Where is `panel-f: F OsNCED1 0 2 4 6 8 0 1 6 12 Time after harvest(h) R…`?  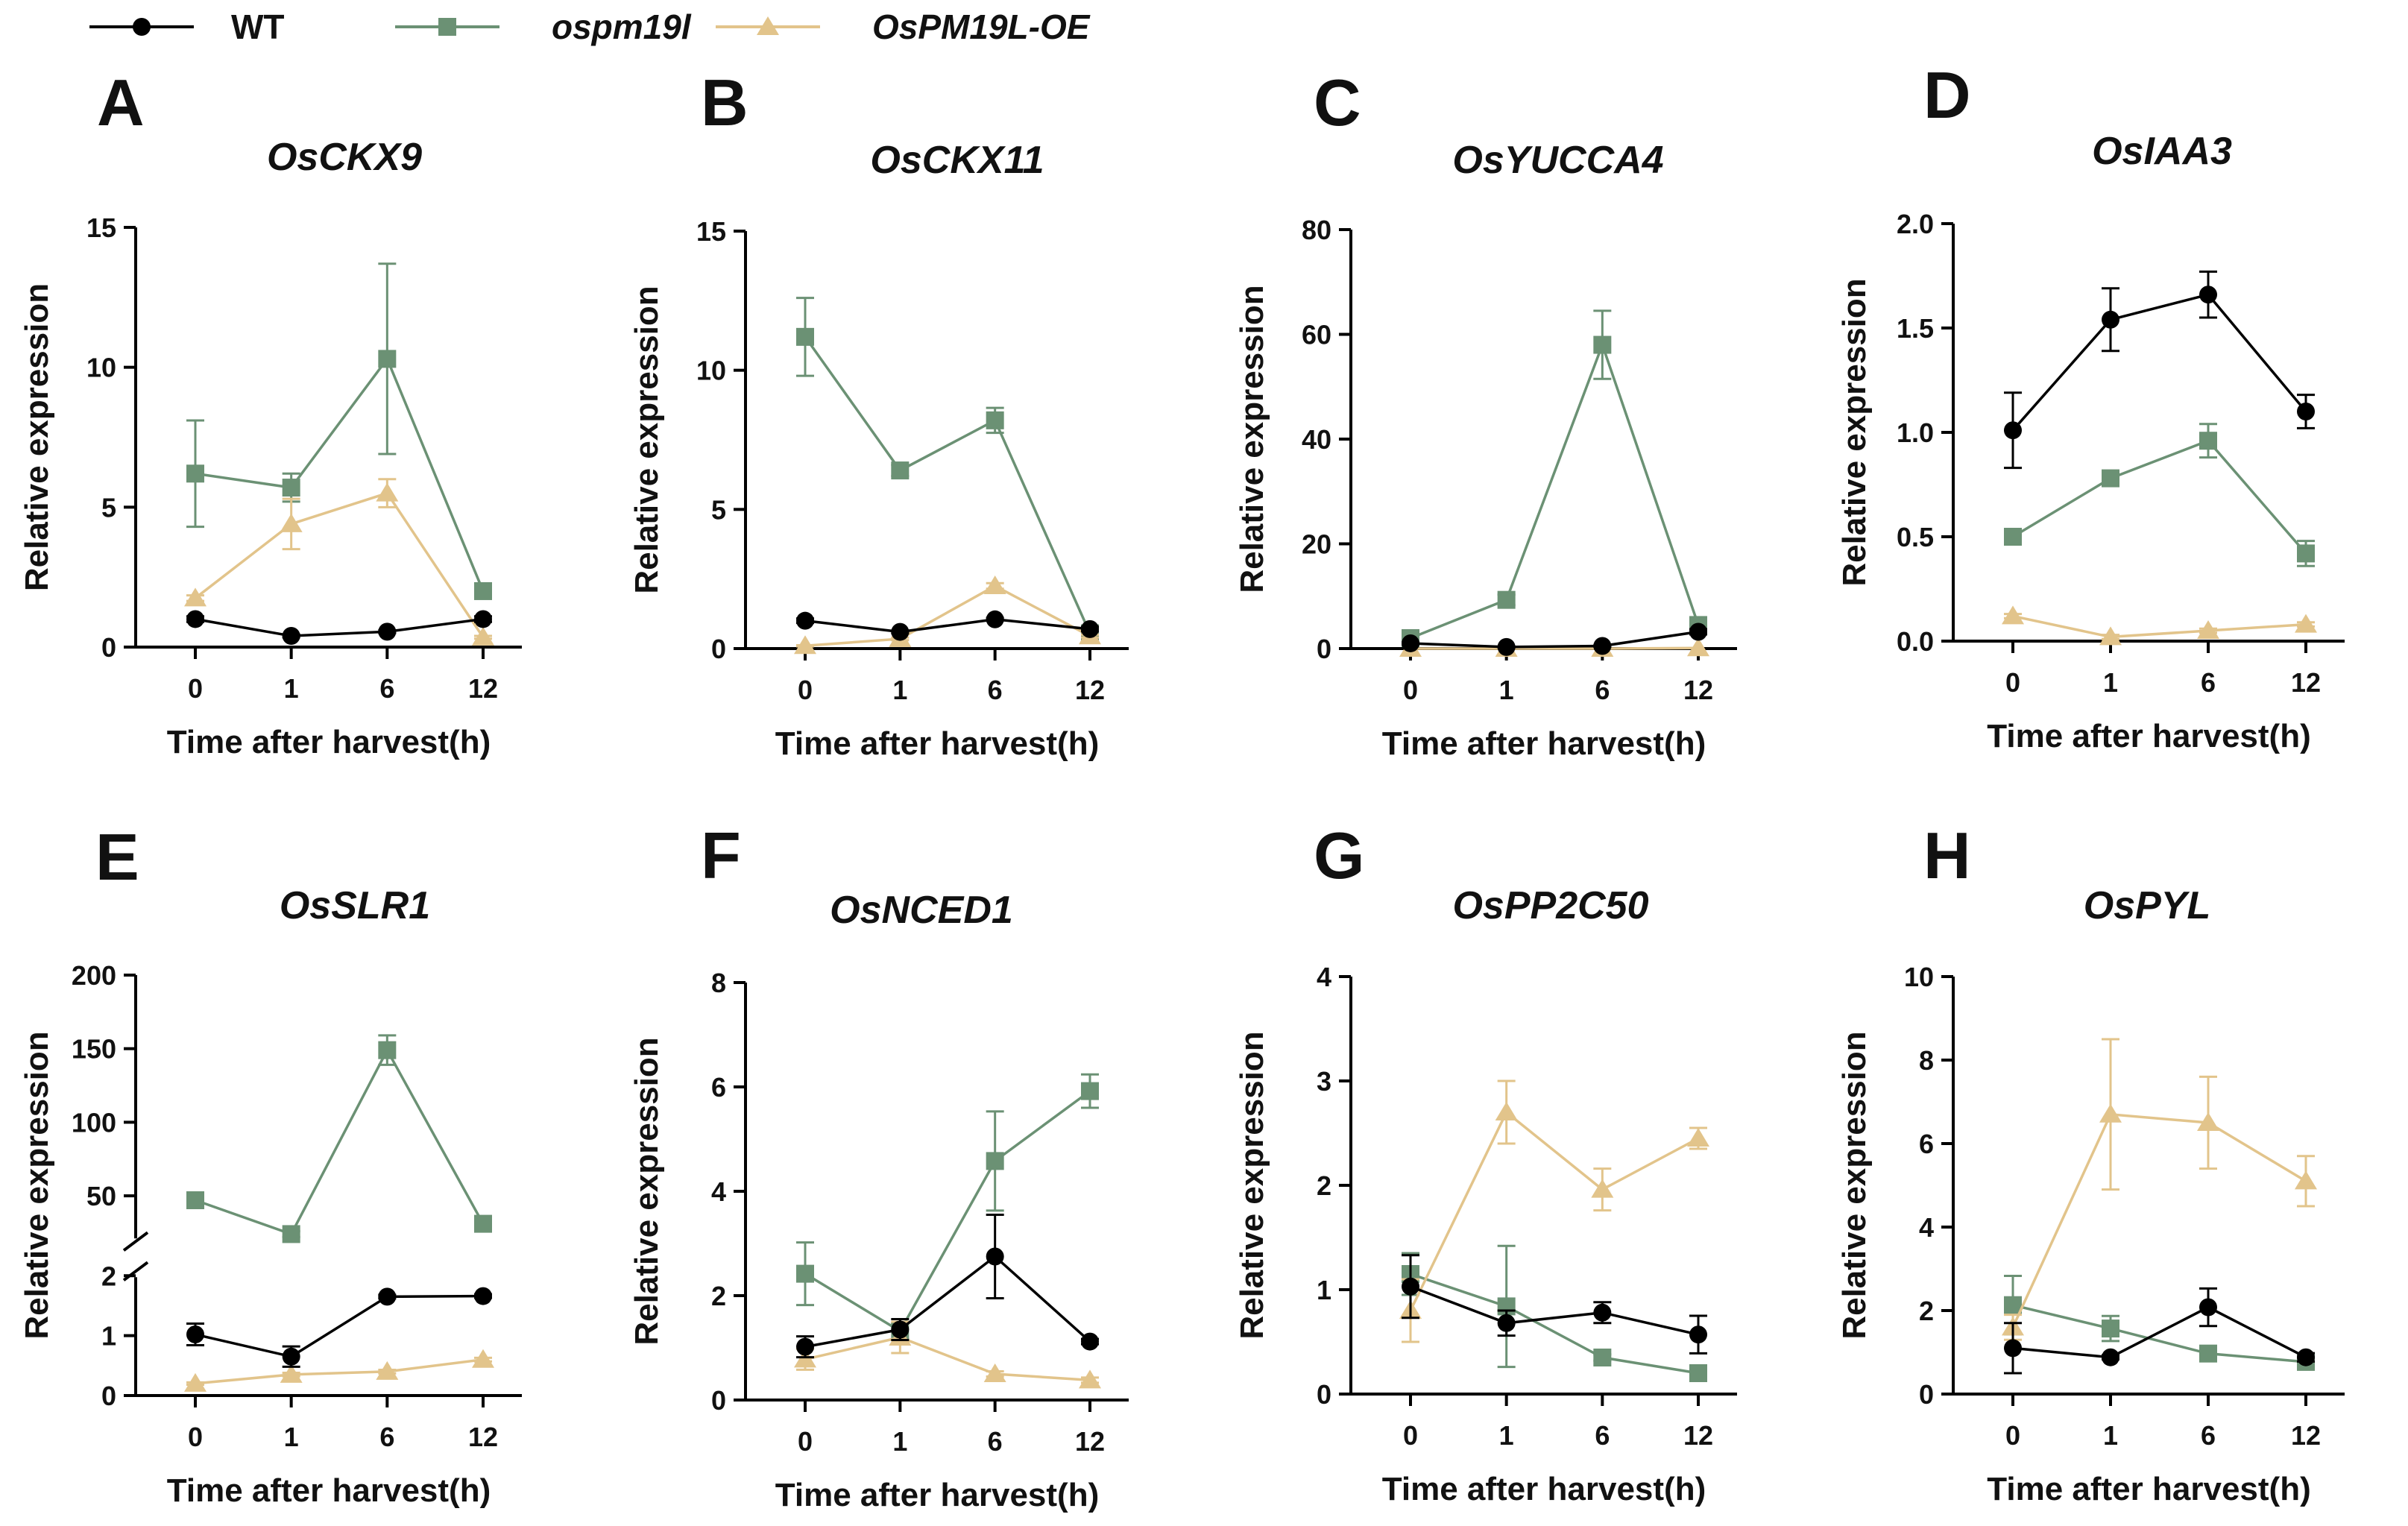
panel-f: F OsNCED1 0 2 4 6 8 0 1 6 12 Time after harvest(h) R… is located at coordinates (879, 1166).